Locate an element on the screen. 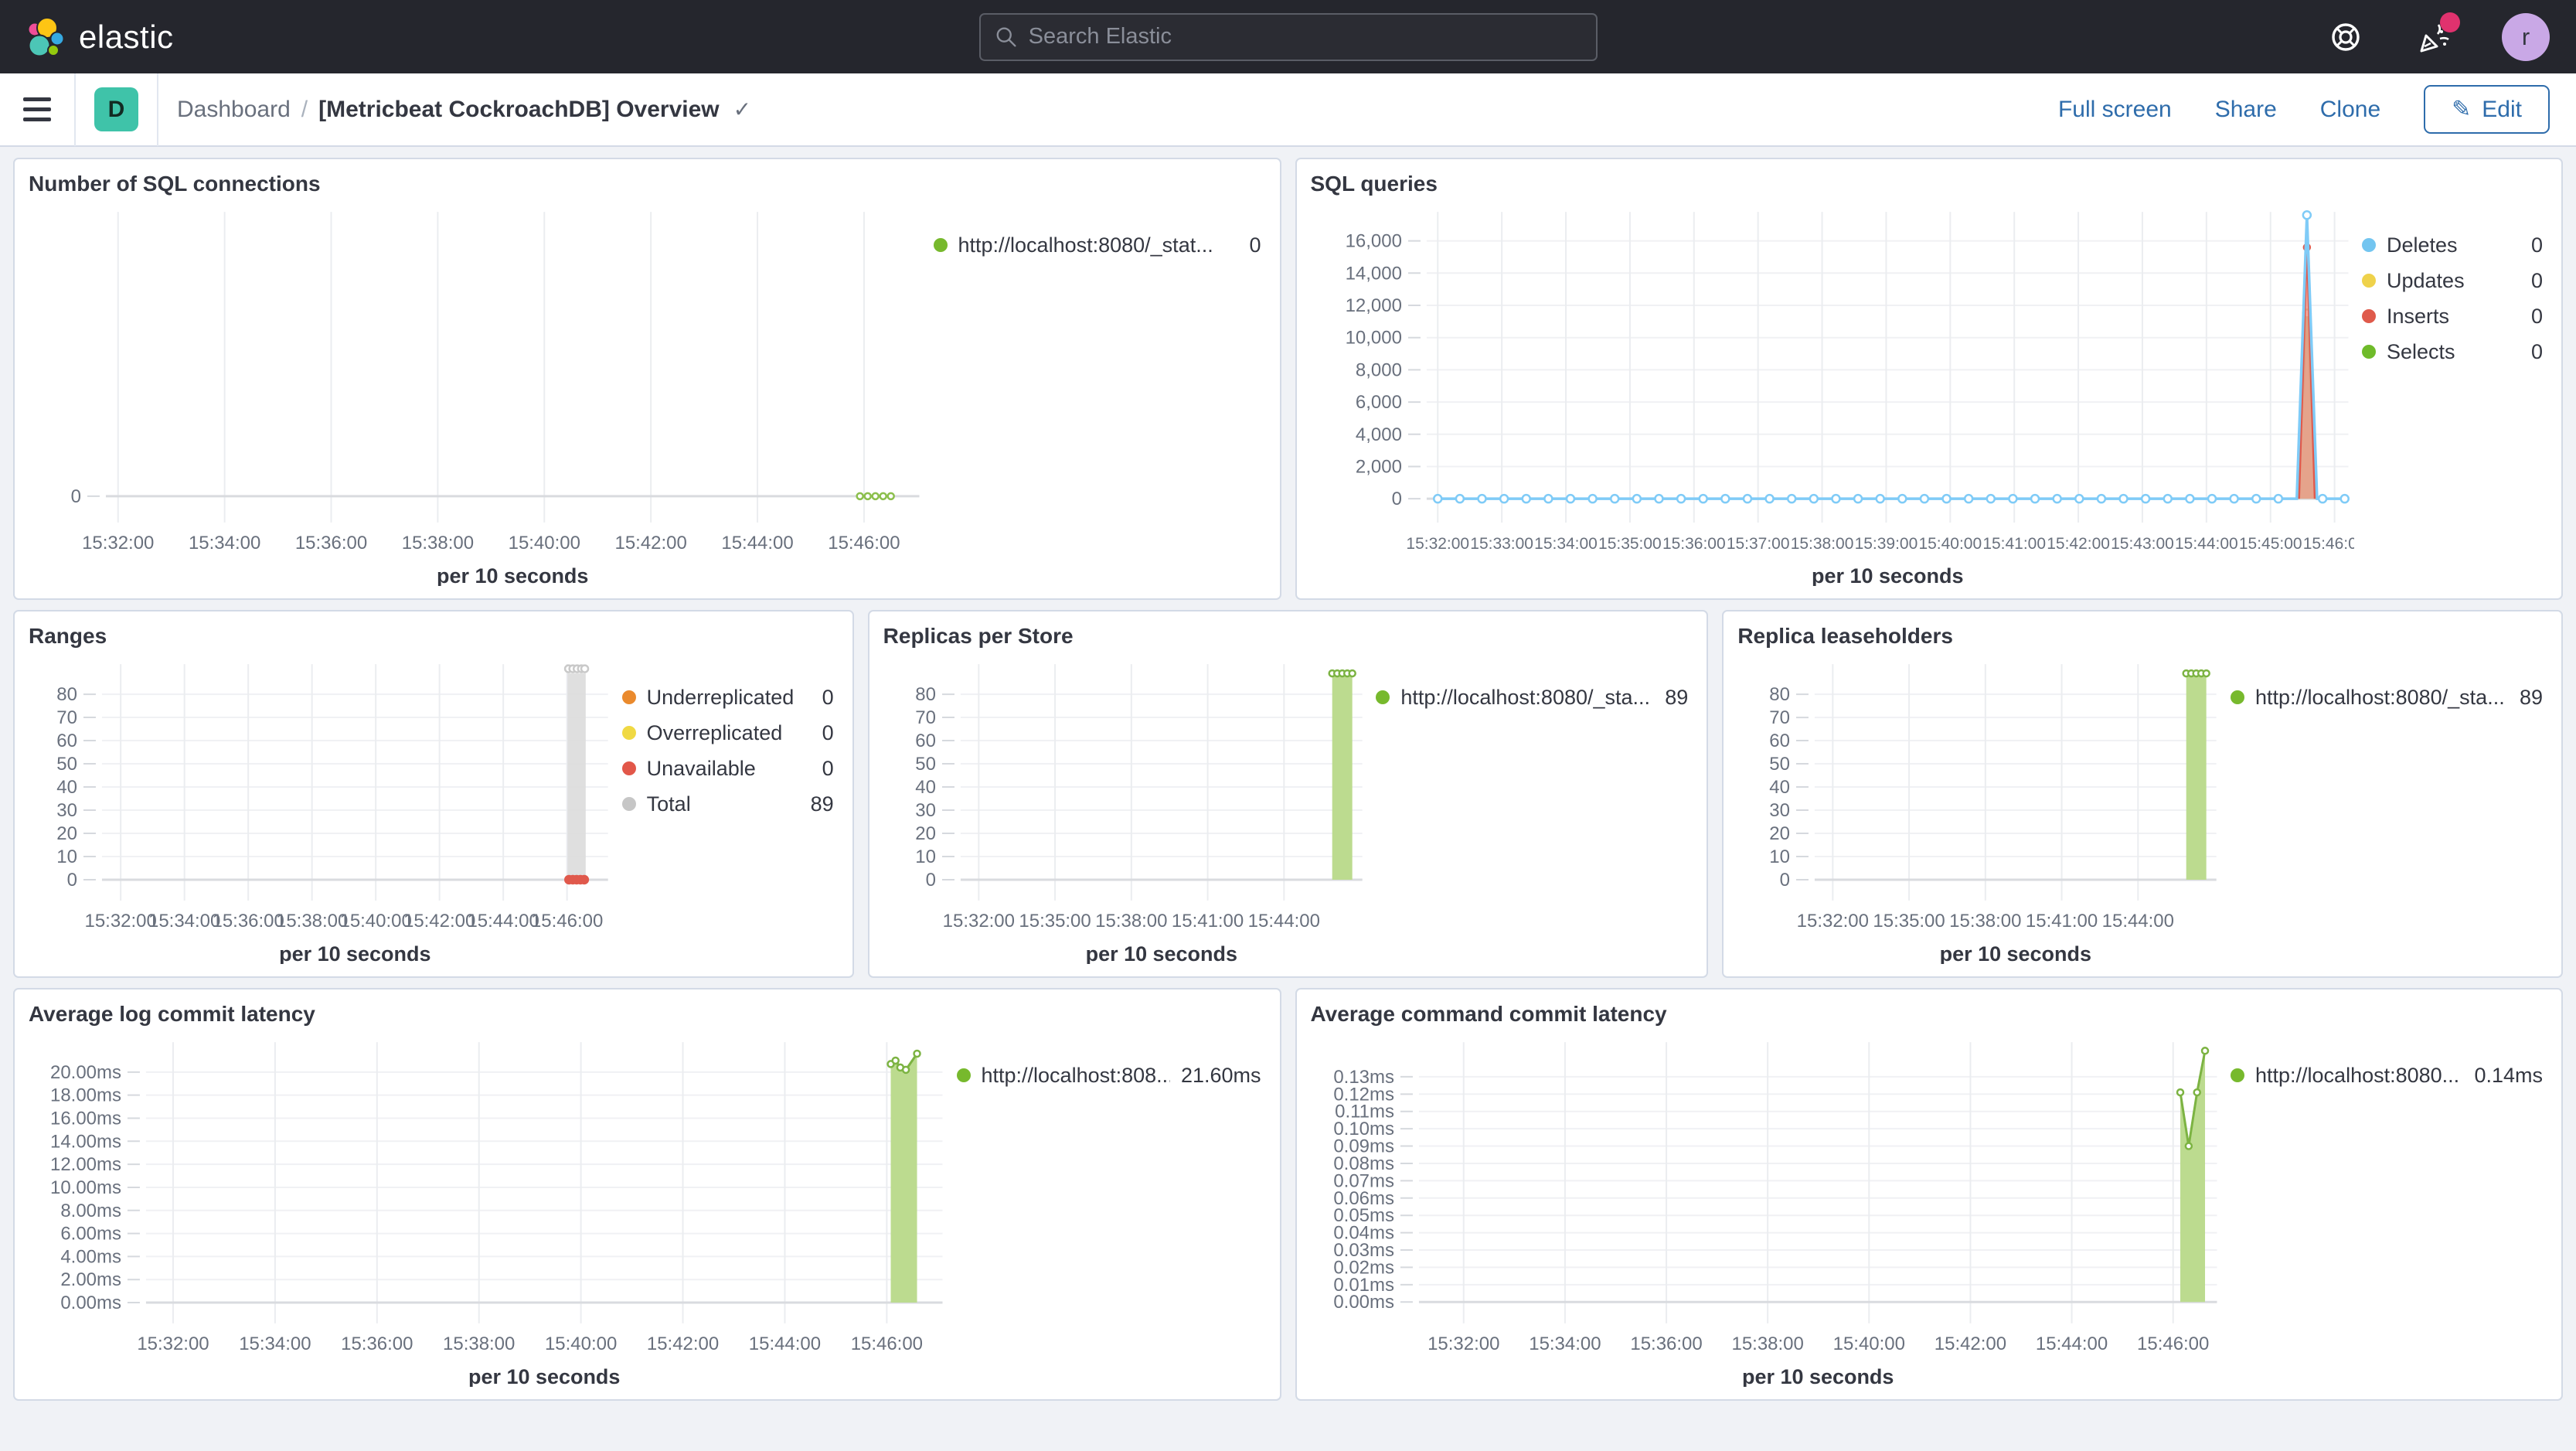  global-search is located at coordinates (1288, 36).